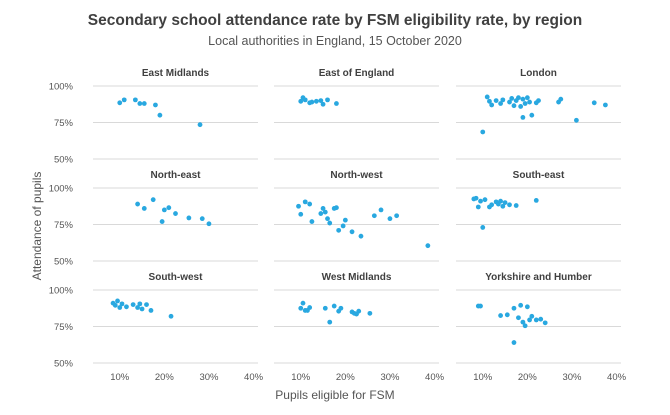  Describe the element at coordinates (357, 277) in the screenshot. I see `panel-title: West Midlands` at that location.